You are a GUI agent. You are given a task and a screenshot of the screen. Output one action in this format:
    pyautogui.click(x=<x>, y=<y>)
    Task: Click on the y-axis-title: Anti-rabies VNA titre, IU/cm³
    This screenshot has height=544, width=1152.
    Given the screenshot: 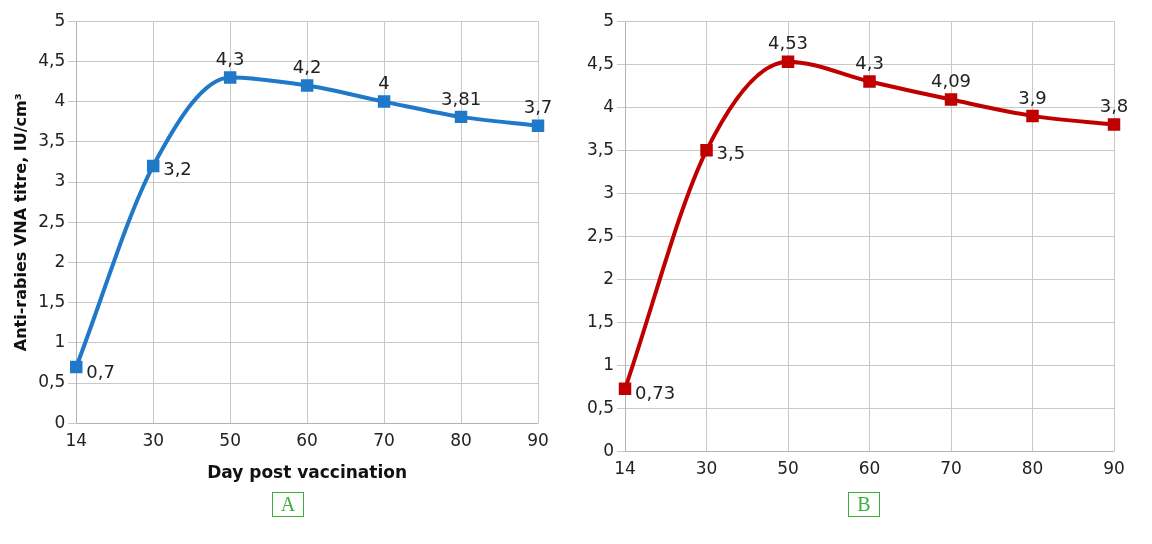 What is the action you would take?
    pyautogui.click(x=20, y=222)
    